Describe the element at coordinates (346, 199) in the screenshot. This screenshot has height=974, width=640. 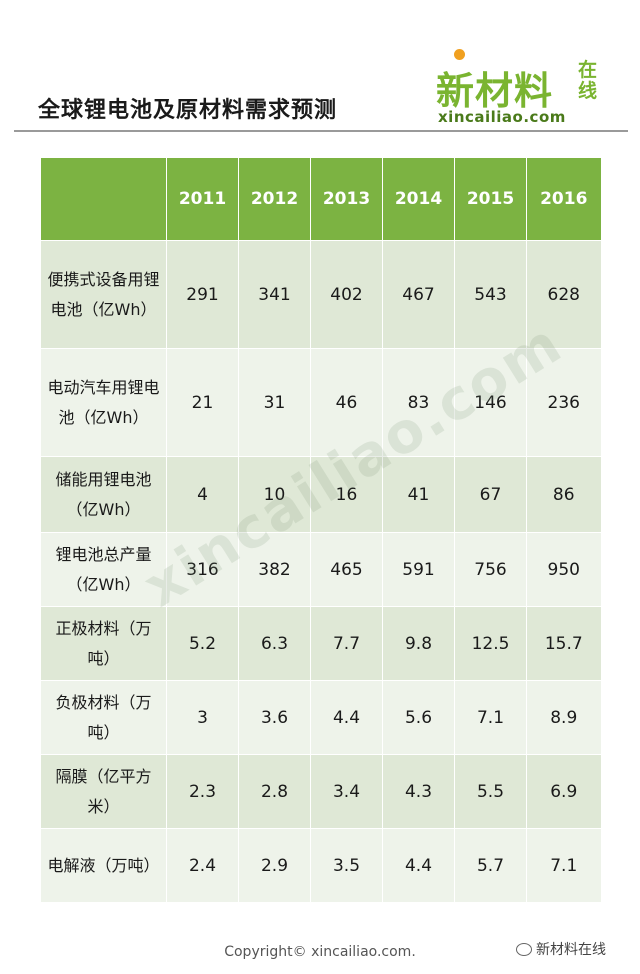
I see `header-year: 2013` at that location.